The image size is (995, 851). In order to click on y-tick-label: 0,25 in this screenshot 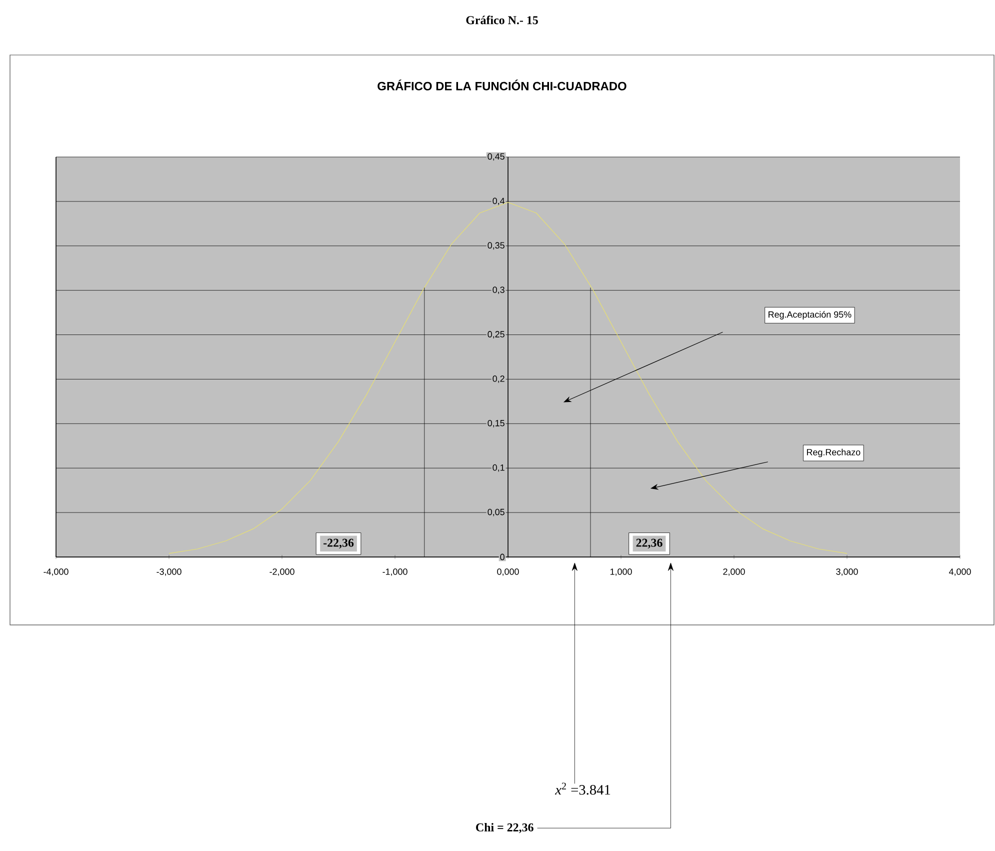, I will do `click(496, 334)`.